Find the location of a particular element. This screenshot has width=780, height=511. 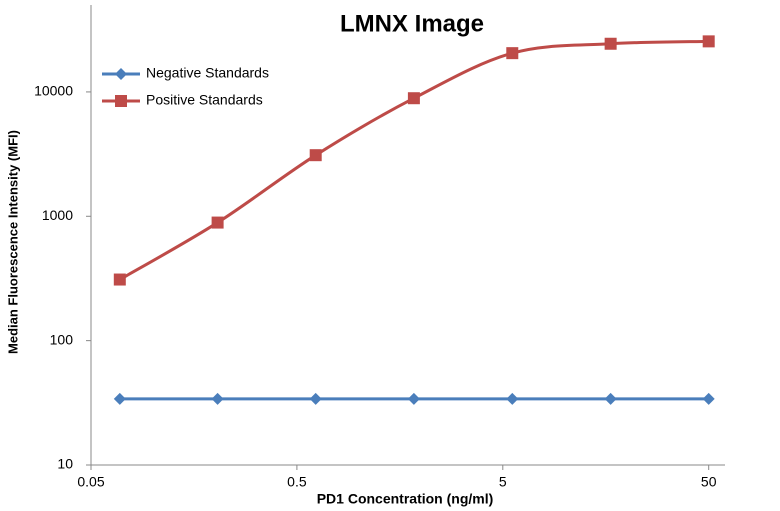

legend-label: Negative Standards is located at coordinates (207, 73).